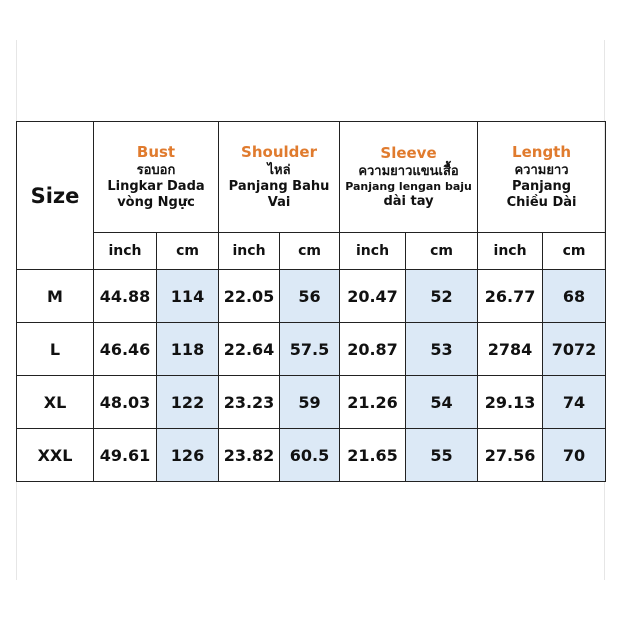 The width and height of the screenshot is (618, 618). What do you see at coordinates (187, 251) in the screenshot?
I see `bust-cm-unit: cm` at bounding box center [187, 251].